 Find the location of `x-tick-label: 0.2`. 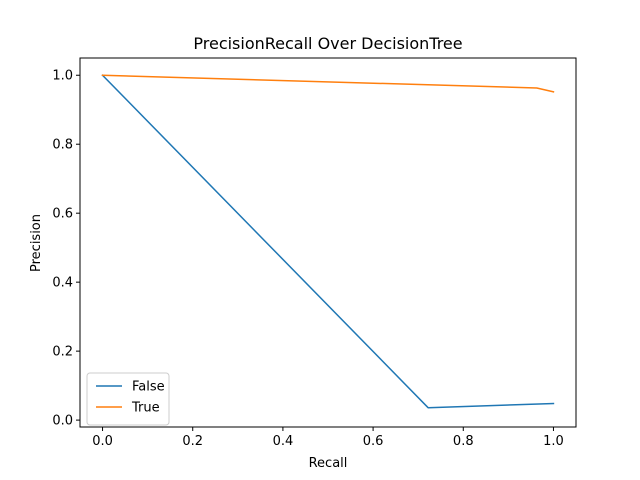

x-tick-label: 0.2 is located at coordinates (192, 441).